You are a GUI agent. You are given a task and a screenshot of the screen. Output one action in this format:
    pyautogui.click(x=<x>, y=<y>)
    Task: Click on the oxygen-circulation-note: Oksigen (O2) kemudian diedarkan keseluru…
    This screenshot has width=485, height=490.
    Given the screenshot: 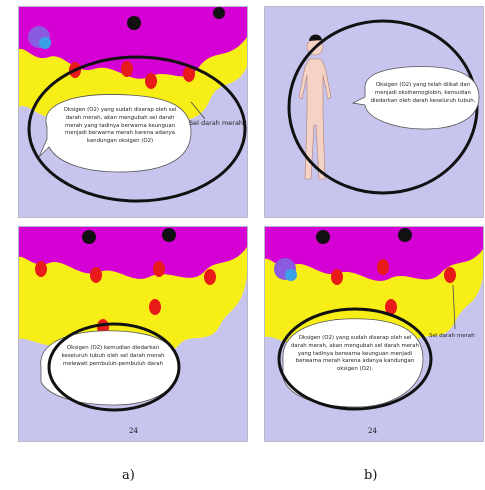 What is the action you would take?
    pyautogui.click(x=113, y=356)
    